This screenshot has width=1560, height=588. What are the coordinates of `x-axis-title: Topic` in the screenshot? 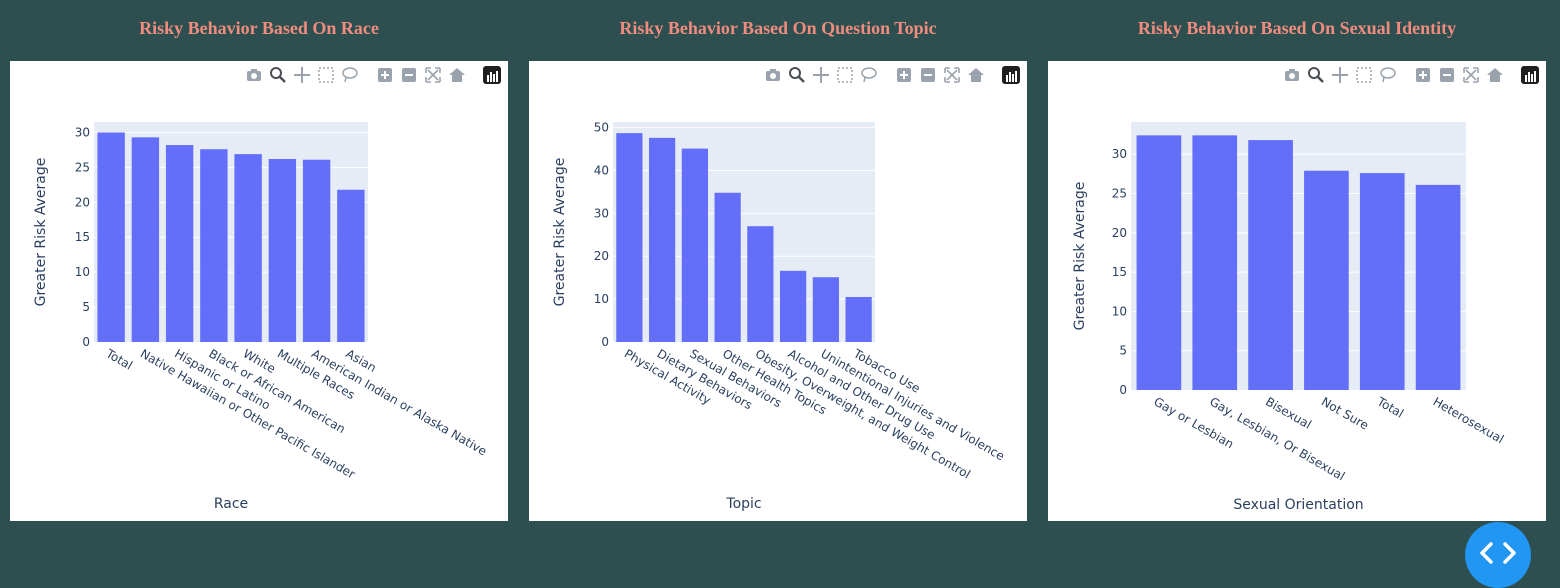 It's located at (743, 504).